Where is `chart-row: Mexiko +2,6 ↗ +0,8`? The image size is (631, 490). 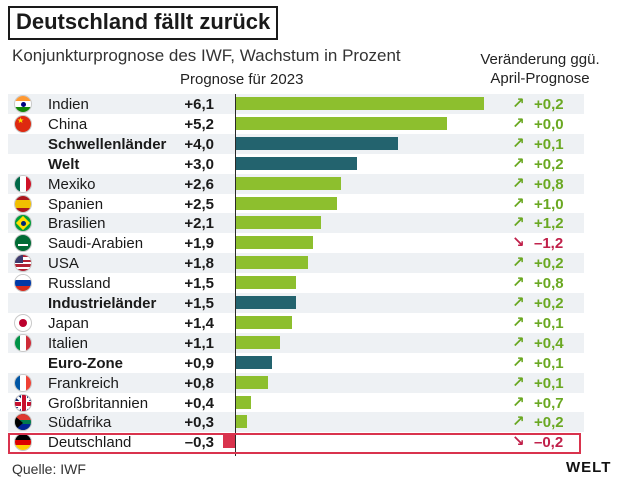
chart-row: Mexiko +2,6 ↗ +0,8 is located at coordinates (315, 183).